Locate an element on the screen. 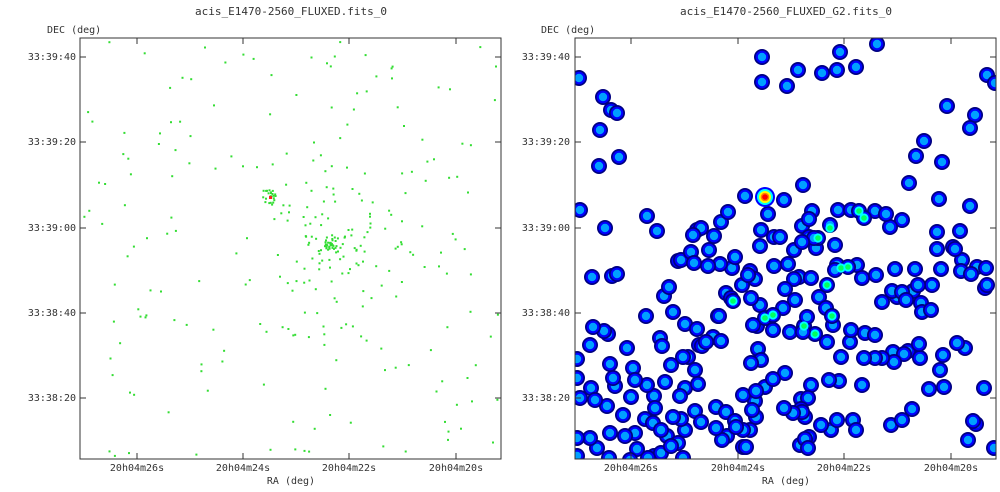 Image resolution: width=1000 pixels, height=492 pixels. y-tick-label: 33:39:20 is located at coordinates (546, 142).